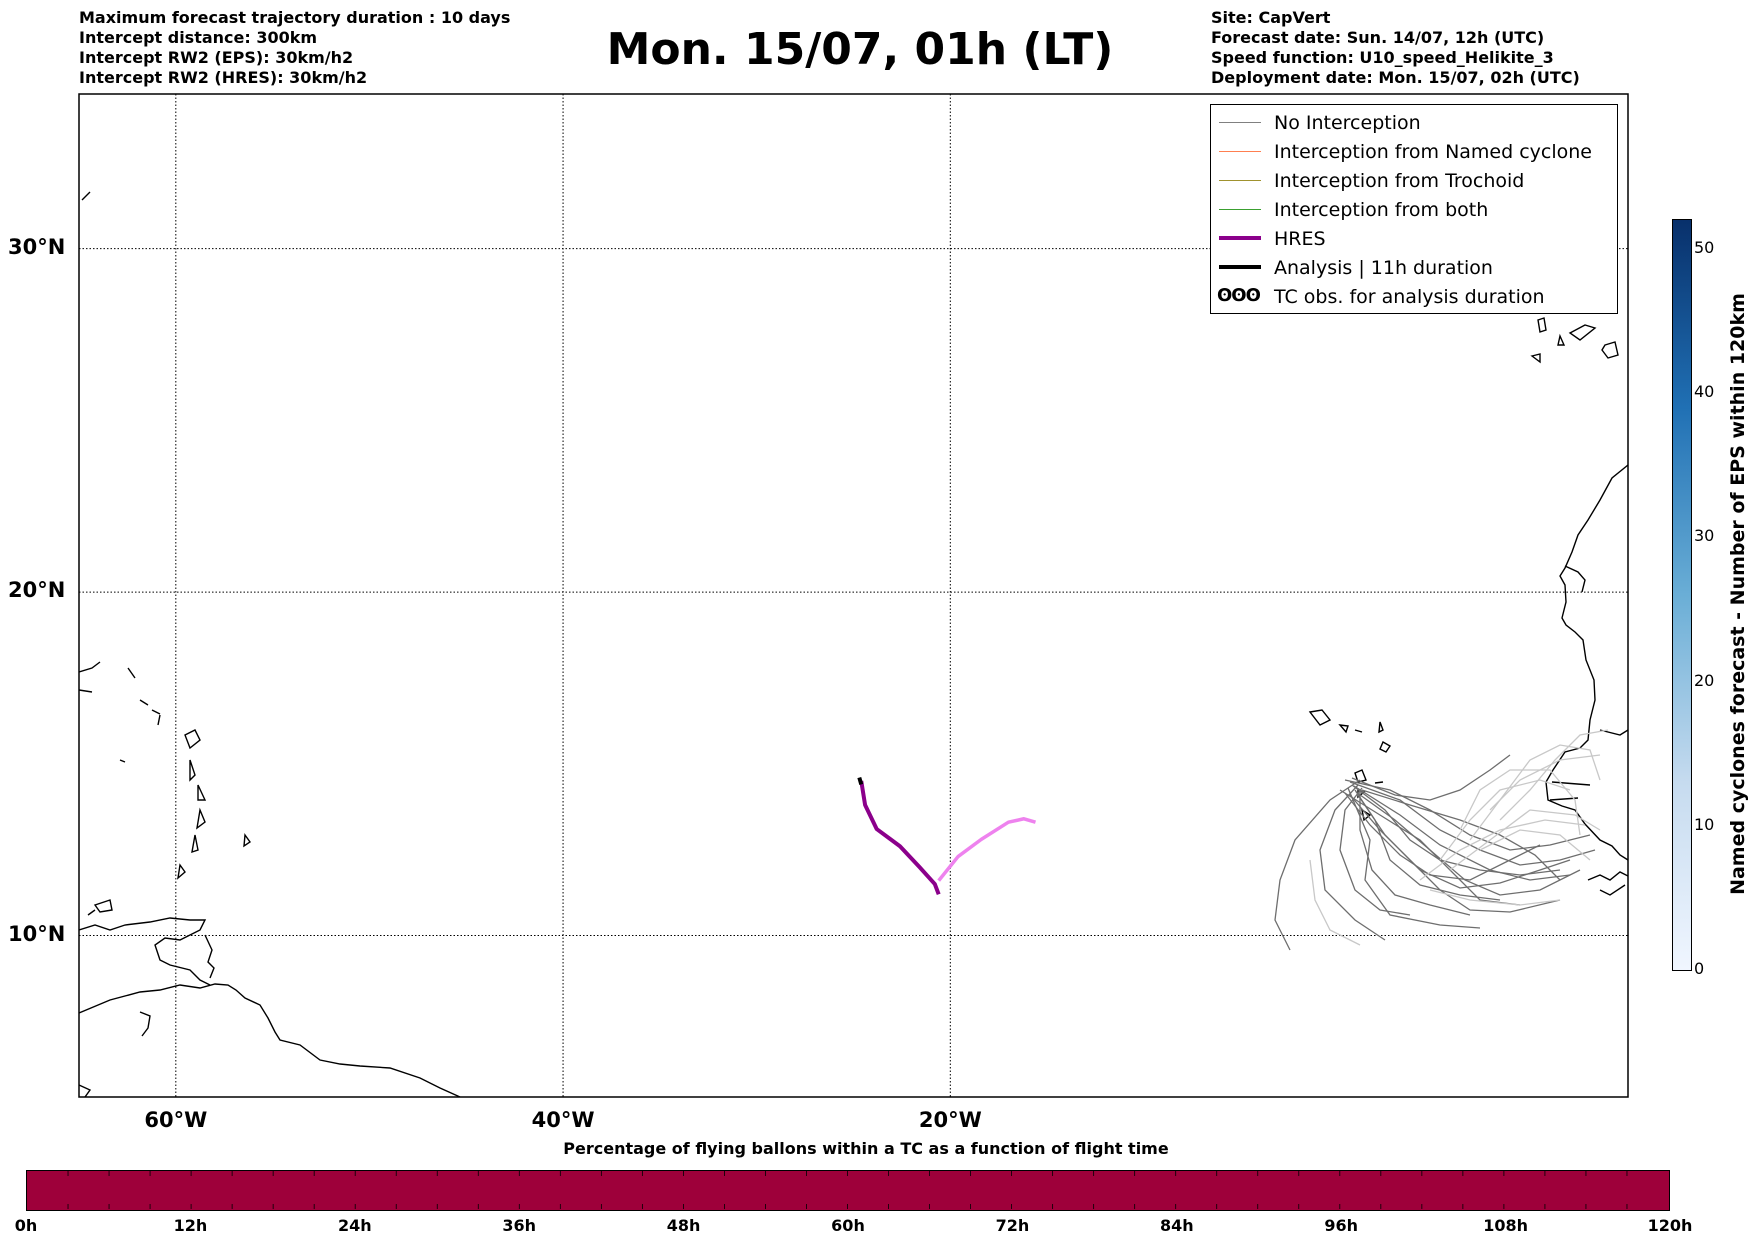  I want to click on hres-trajectory, so click(947, 836).